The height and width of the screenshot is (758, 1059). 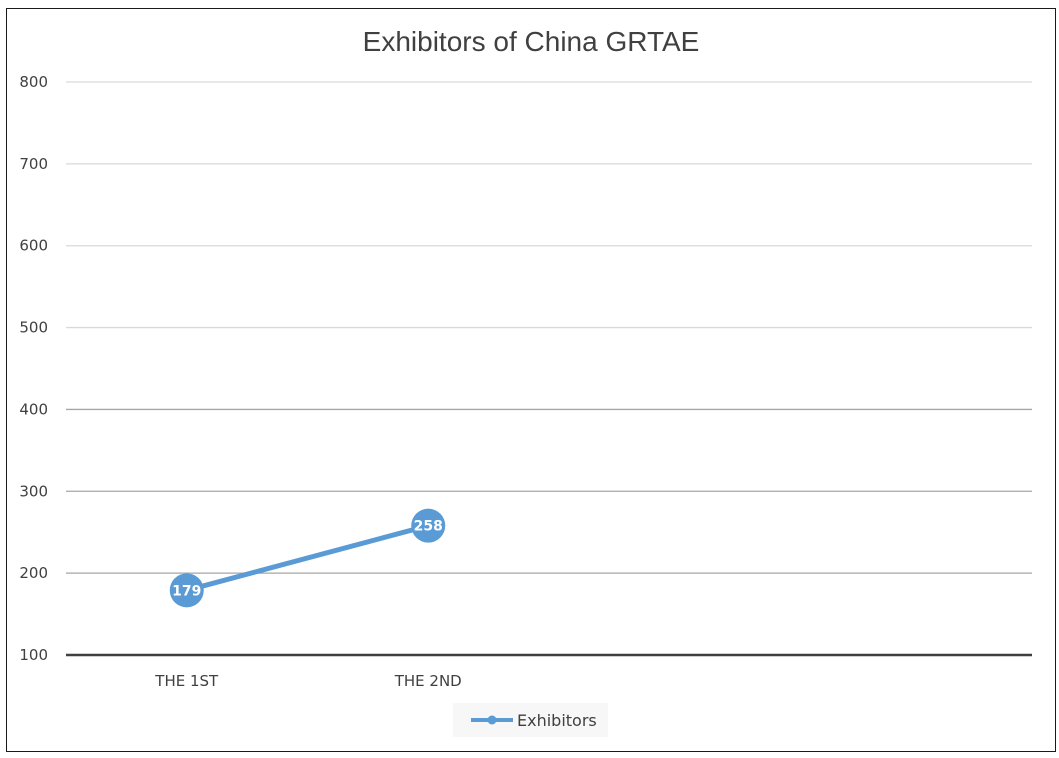 What do you see at coordinates (492, 720) in the screenshot?
I see `legend-marker` at bounding box center [492, 720].